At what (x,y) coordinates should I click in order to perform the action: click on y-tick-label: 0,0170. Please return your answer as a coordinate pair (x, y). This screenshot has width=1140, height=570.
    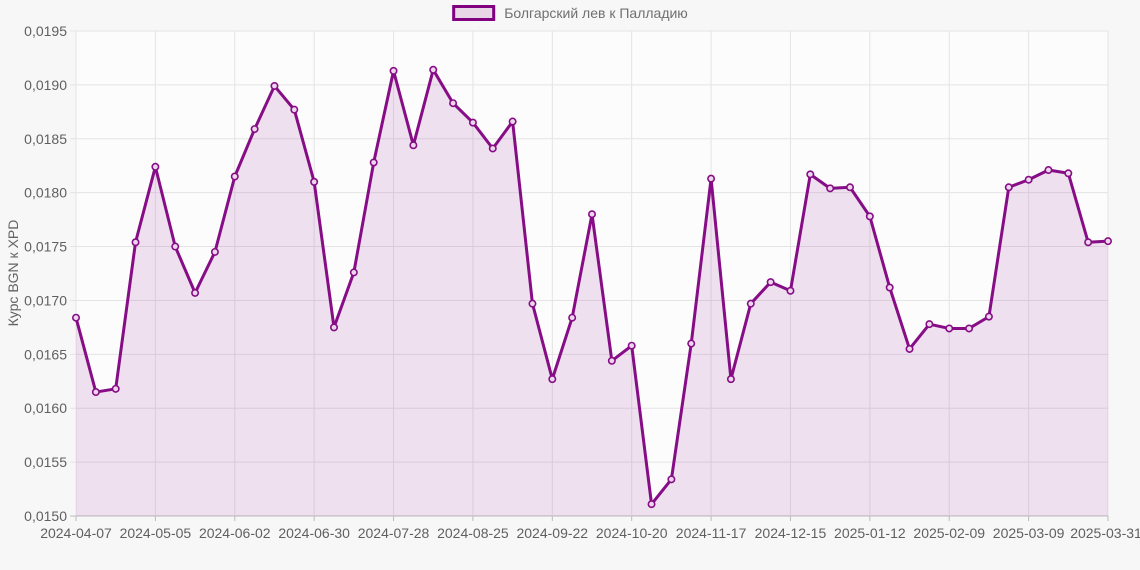
    Looking at the image, I should click on (45, 300).